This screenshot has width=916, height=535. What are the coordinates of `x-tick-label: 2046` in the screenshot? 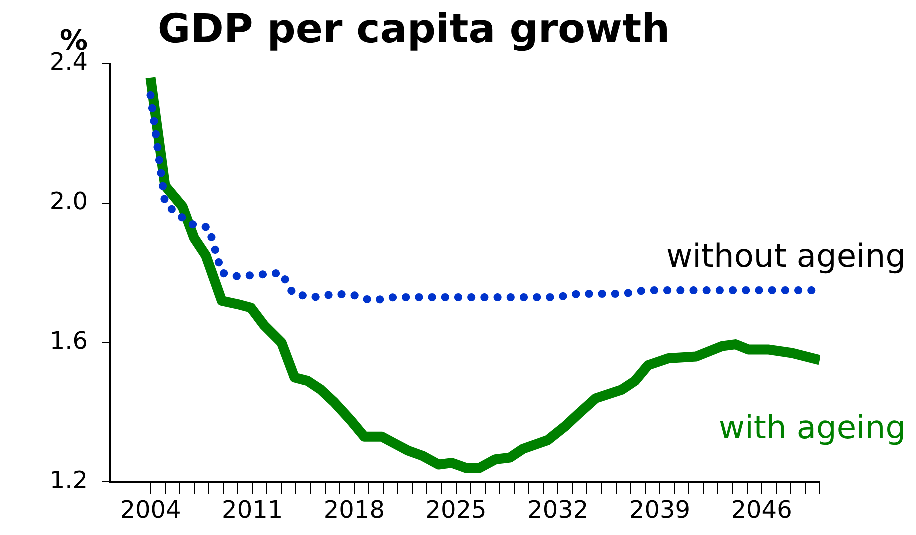 It's located at (761, 510).